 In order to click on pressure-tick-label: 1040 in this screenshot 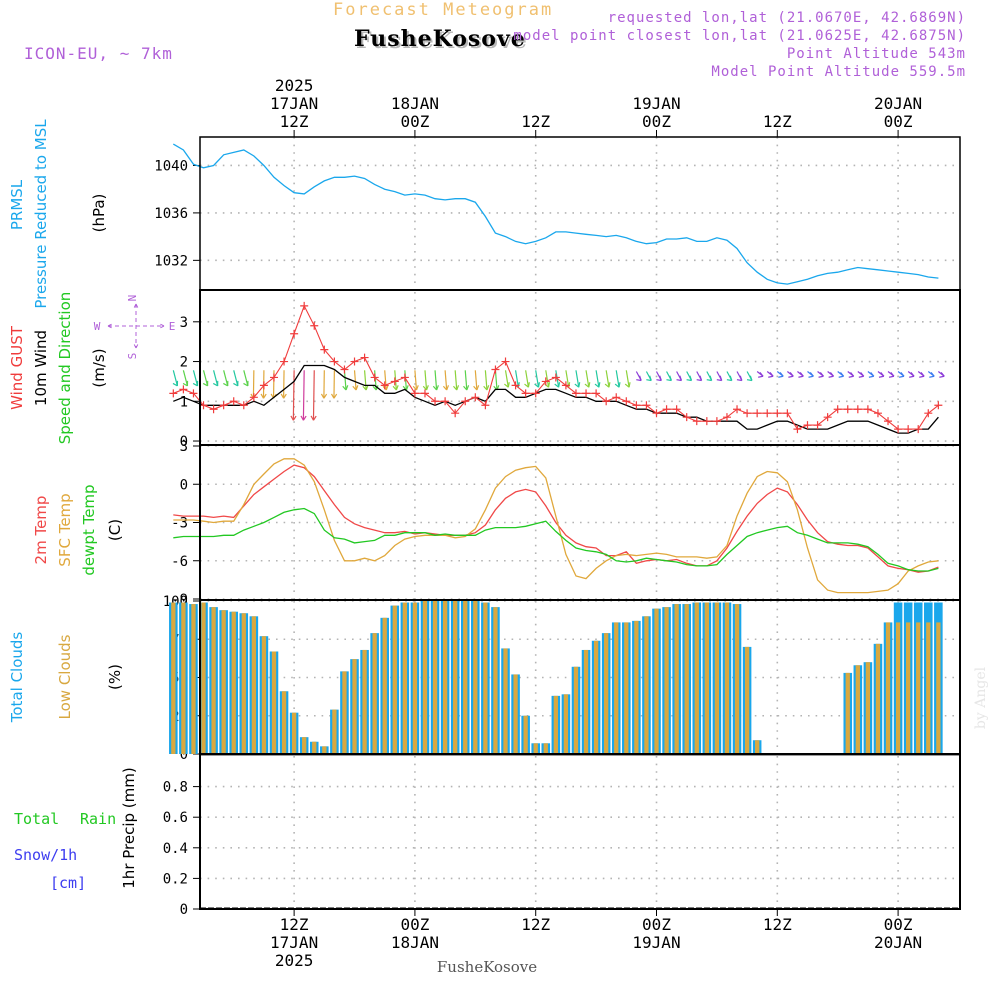, I will do `click(171, 166)`.